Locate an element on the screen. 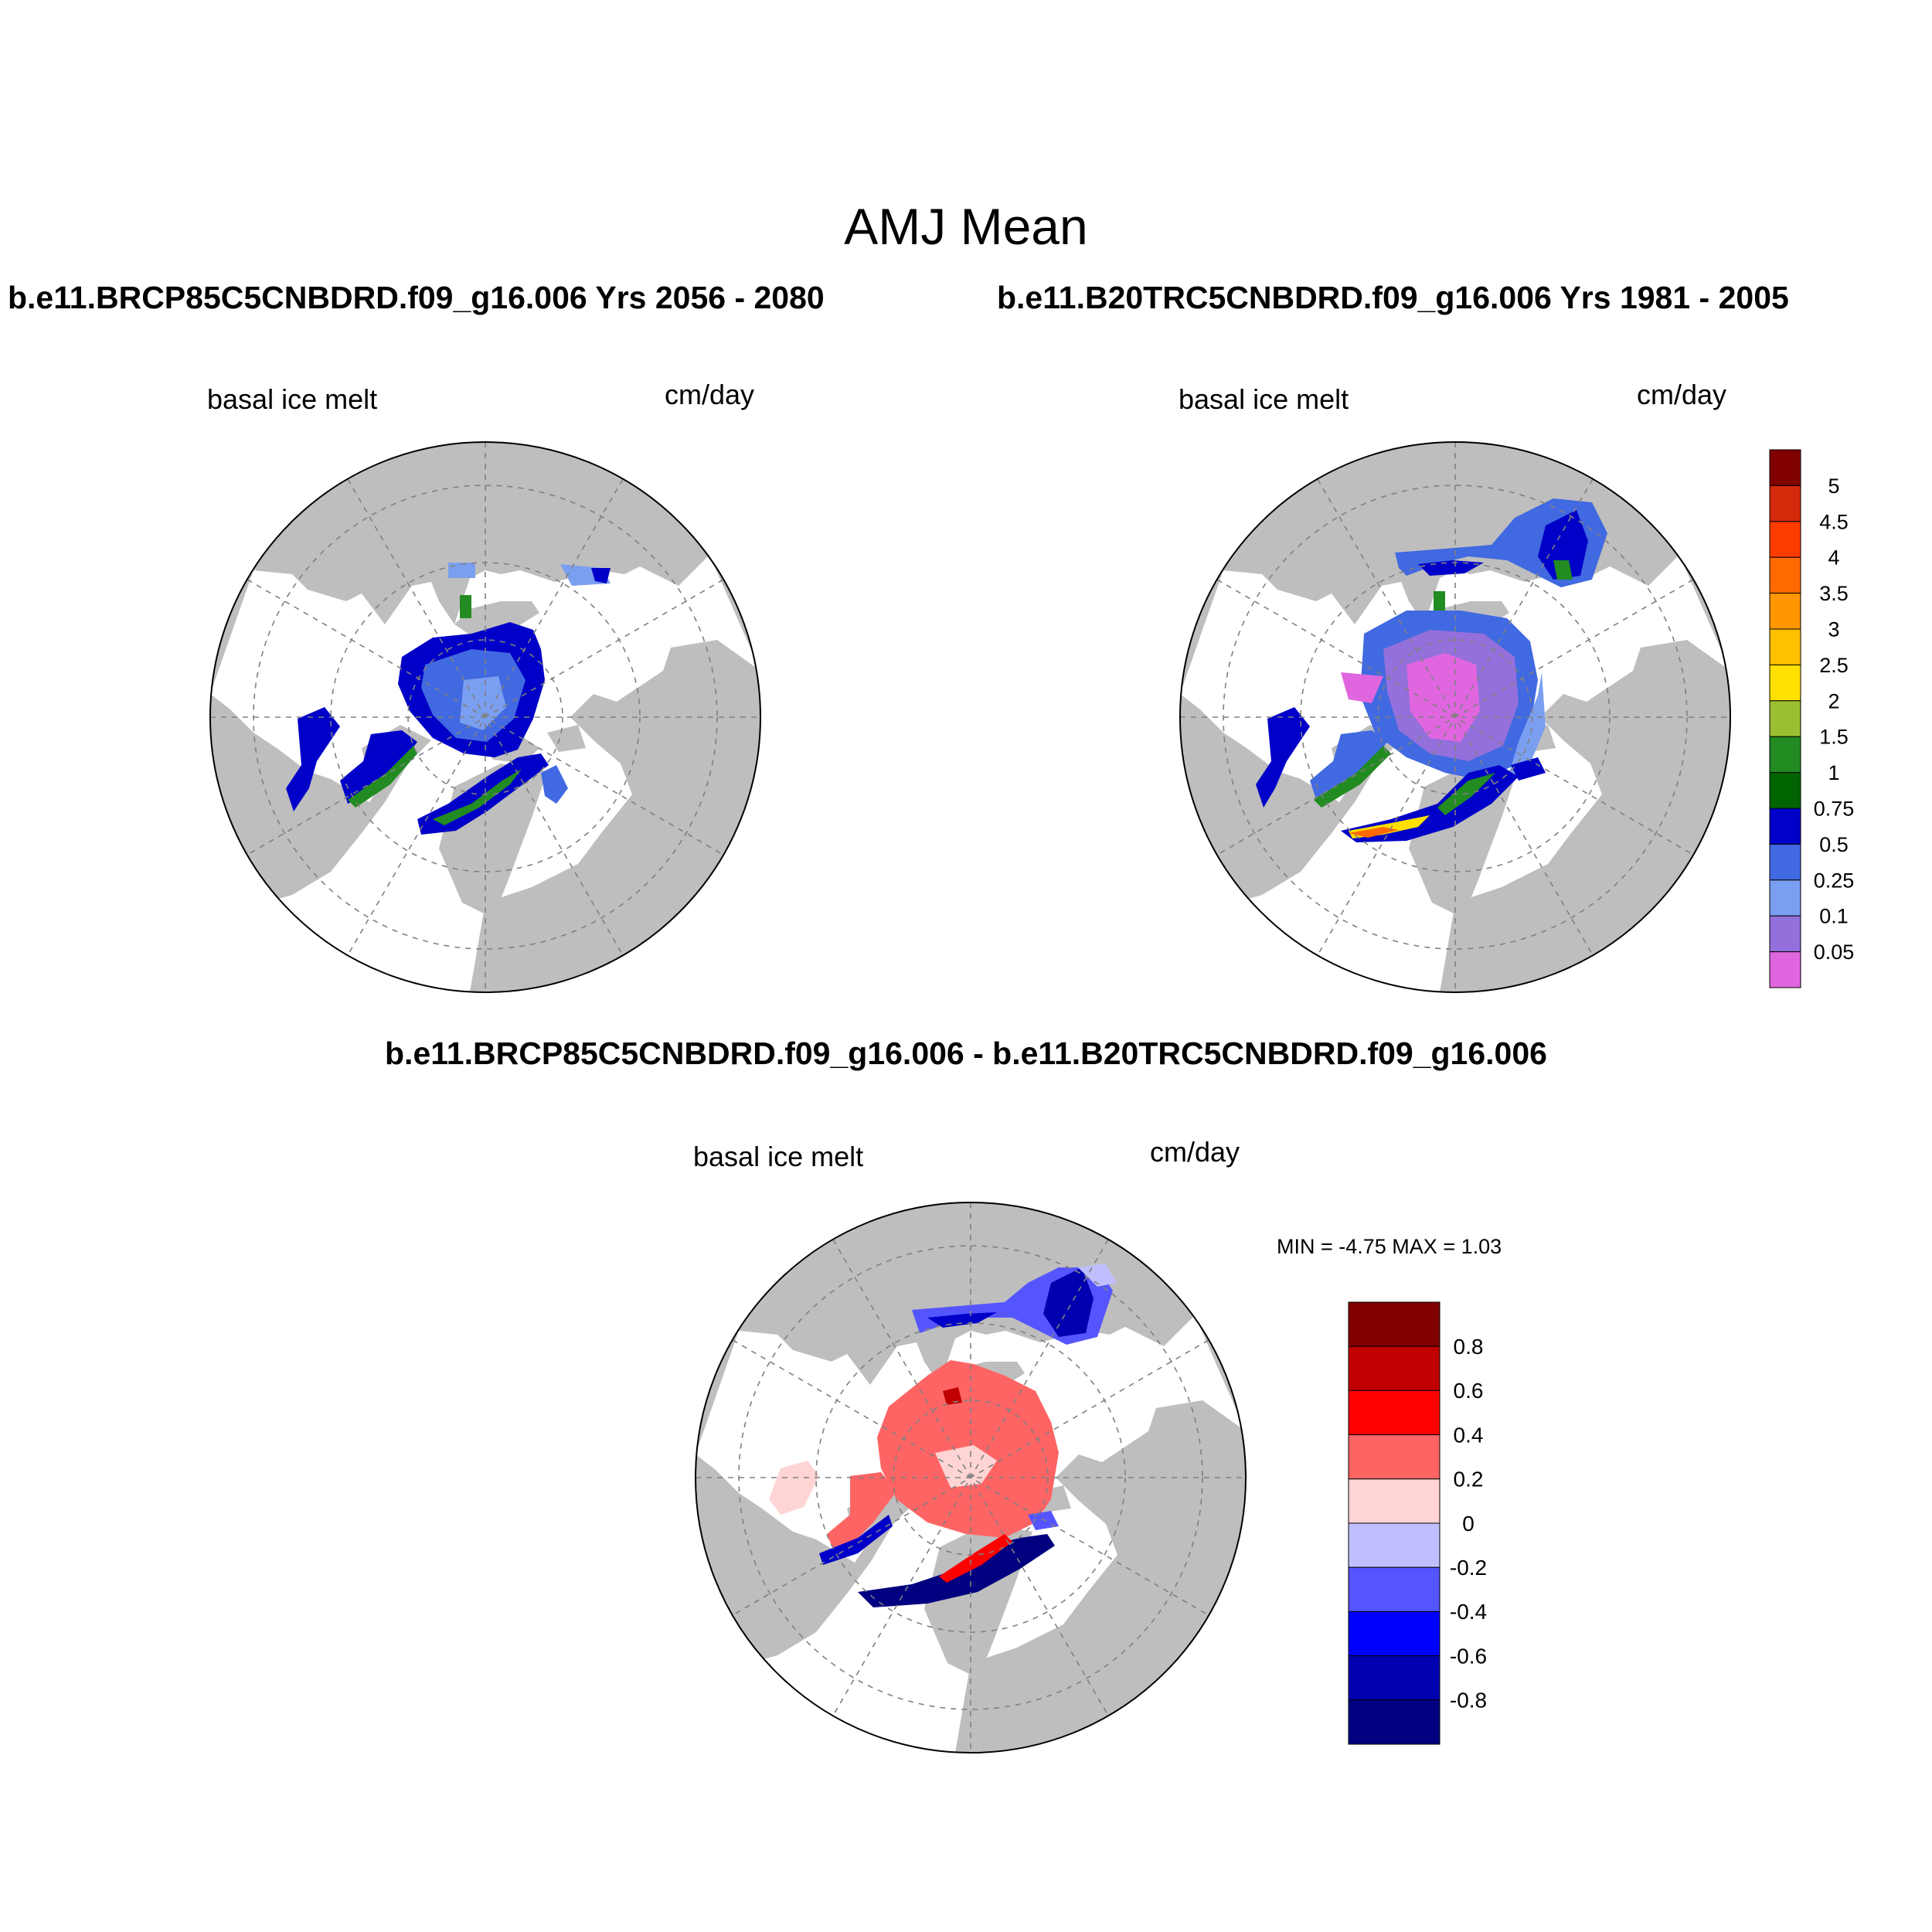 This screenshot has width=1932, height=1932. right-panel-units: cm/day is located at coordinates (1682, 395).